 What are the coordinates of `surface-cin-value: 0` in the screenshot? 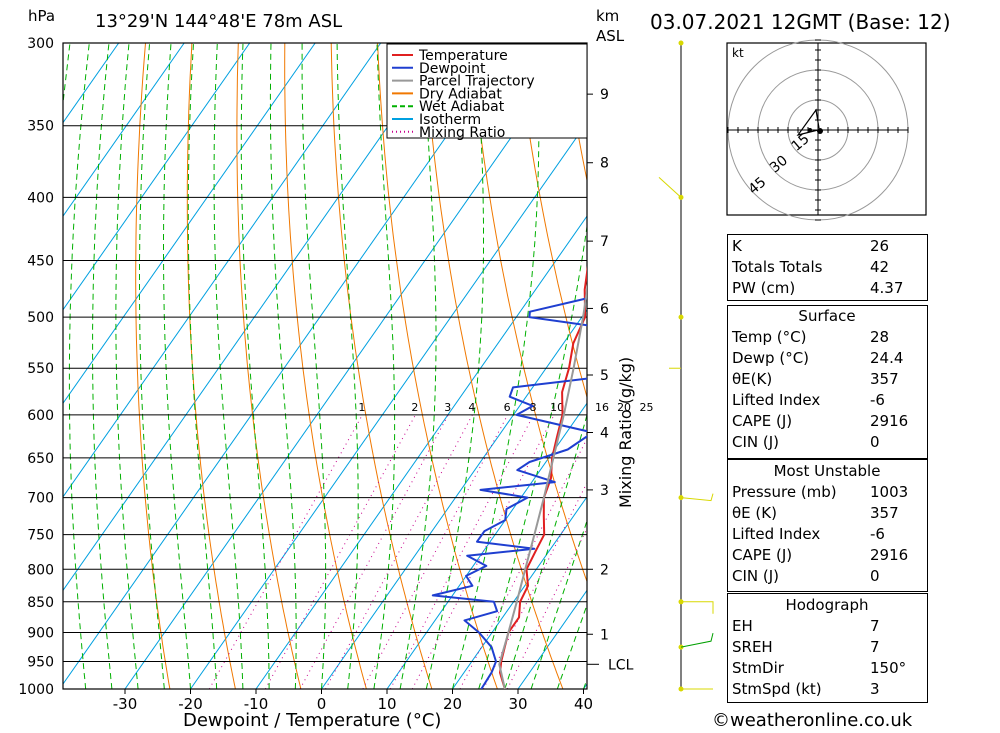 It's located at (875, 442).